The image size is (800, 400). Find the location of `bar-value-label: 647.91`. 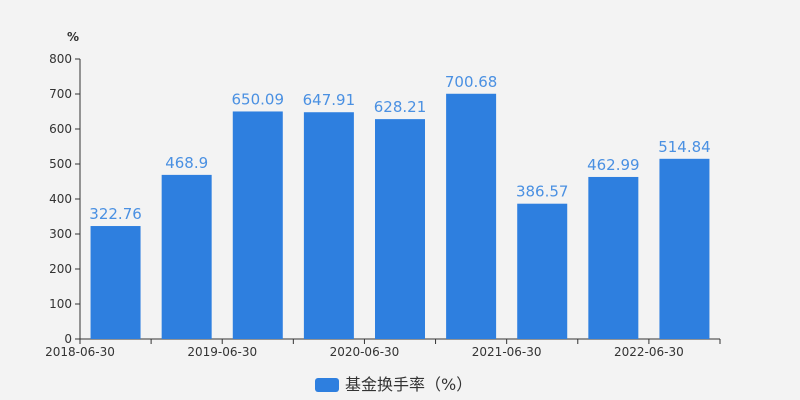

bar-value-label: 647.91 is located at coordinates (329, 100).